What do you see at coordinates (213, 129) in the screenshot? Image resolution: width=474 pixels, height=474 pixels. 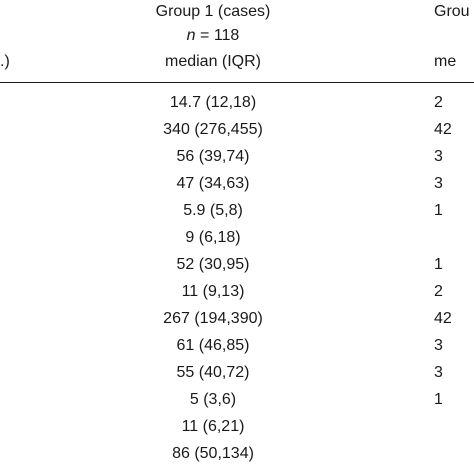 I see `group1-cell: 340 (276,455)` at bounding box center [213, 129].